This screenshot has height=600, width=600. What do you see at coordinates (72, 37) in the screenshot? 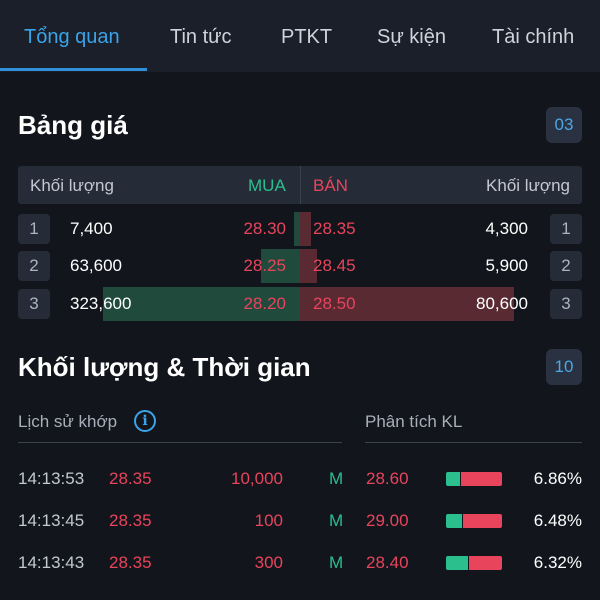
I see `tab-overview: Tổng quan` at bounding box center [72, 37].